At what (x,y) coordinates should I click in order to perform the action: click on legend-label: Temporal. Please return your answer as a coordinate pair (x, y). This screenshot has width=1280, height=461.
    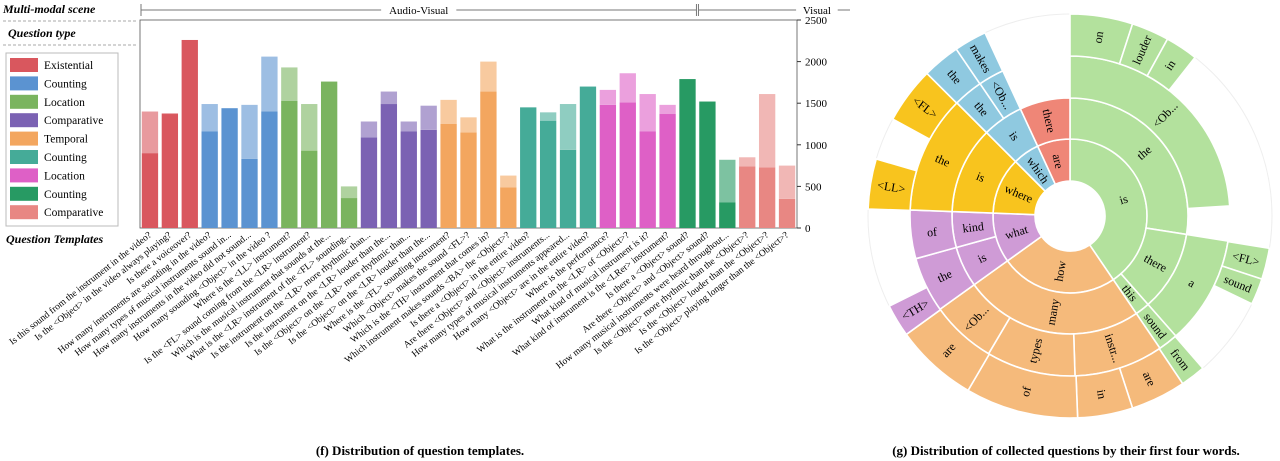
    Looking at the image, I should click on (66, 140).